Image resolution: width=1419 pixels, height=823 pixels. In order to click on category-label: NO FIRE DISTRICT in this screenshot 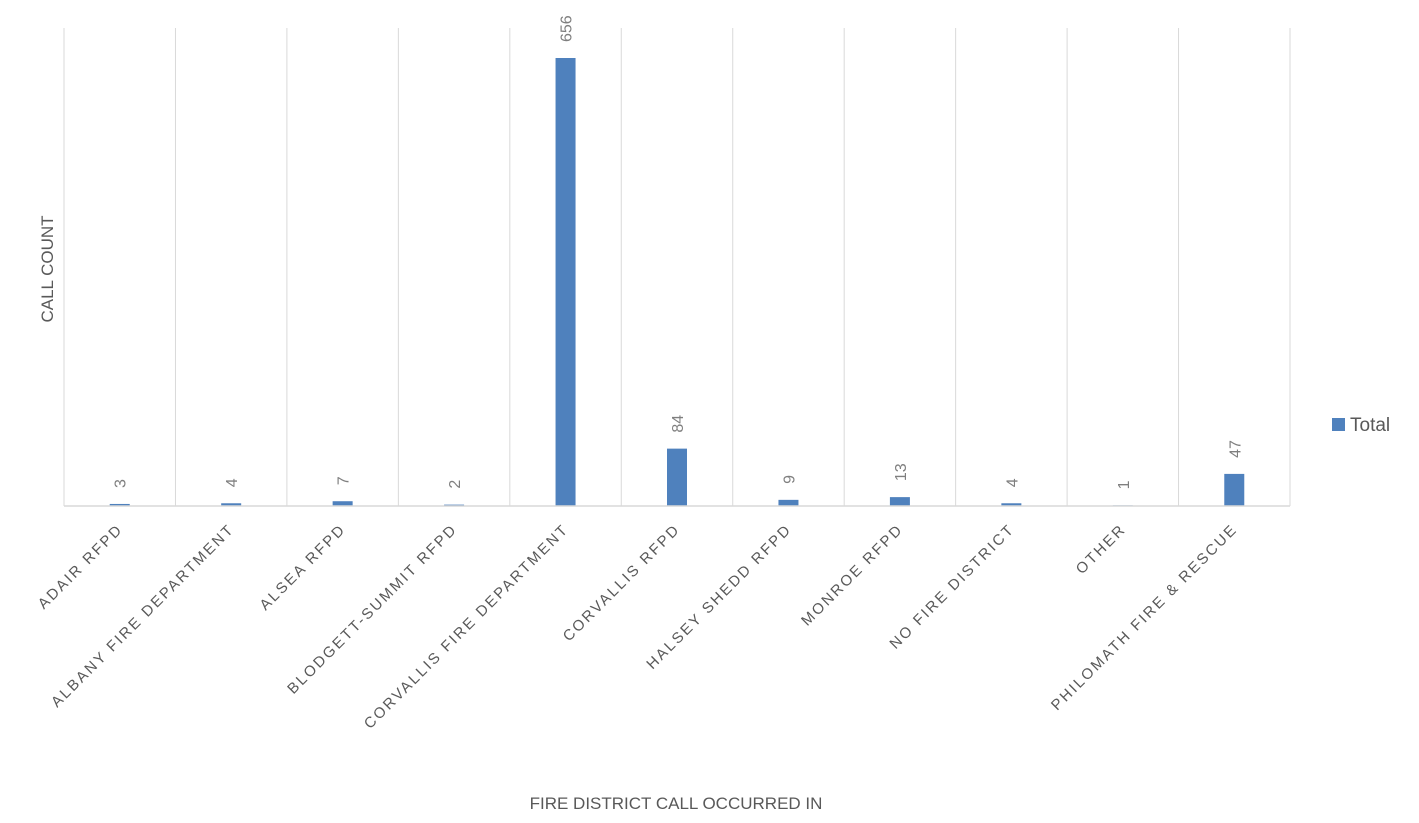, I will do `click(952, 587)`.